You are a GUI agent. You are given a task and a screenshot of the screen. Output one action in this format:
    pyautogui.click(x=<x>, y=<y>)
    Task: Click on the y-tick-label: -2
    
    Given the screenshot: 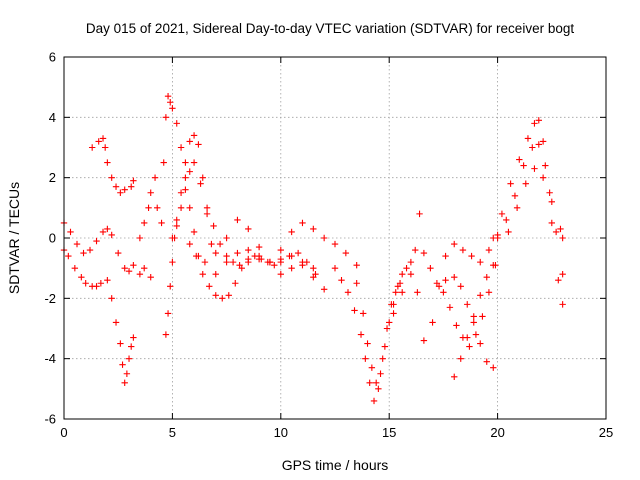 What is the action you would take?
    pyautogui.click(x=50, y=298)
    